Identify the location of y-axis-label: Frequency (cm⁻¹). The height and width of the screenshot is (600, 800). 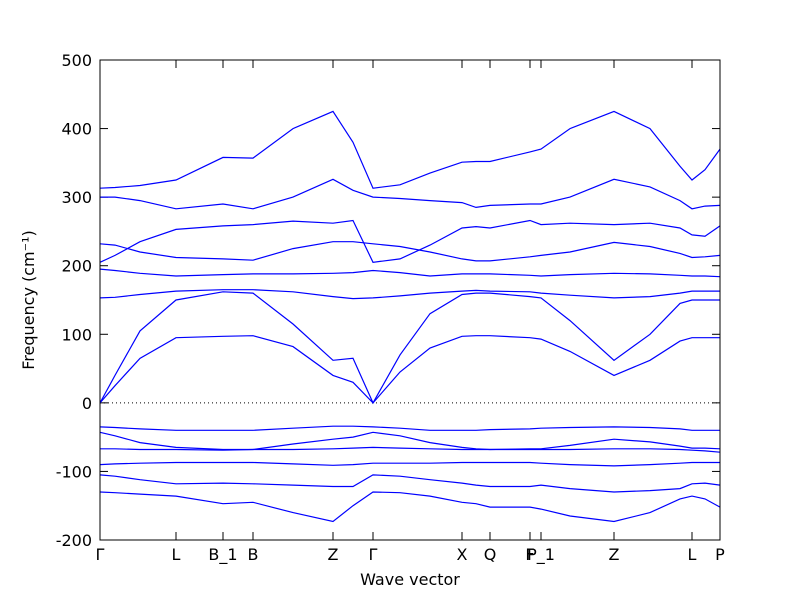
(28, 299).